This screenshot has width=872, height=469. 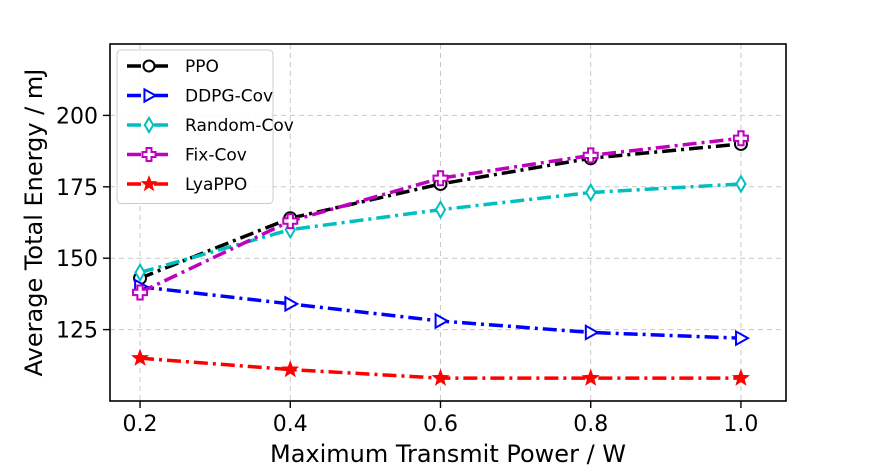 What do you see at coordinates (140, 424) in the screenshot?
I see `x-tick-label: 0.2` at bounding box center [140, 424].